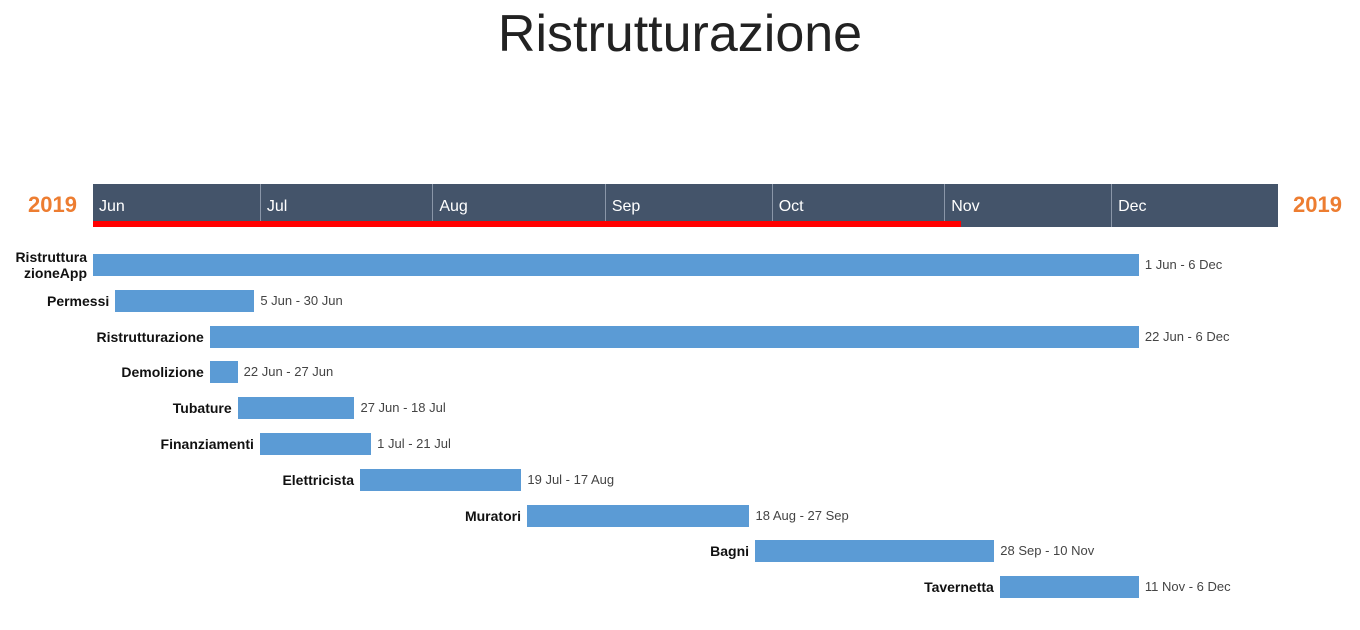  Describe the element at coordinates (959, 587) in the screenshot. I see `task-label: Tavernetta` at that location.